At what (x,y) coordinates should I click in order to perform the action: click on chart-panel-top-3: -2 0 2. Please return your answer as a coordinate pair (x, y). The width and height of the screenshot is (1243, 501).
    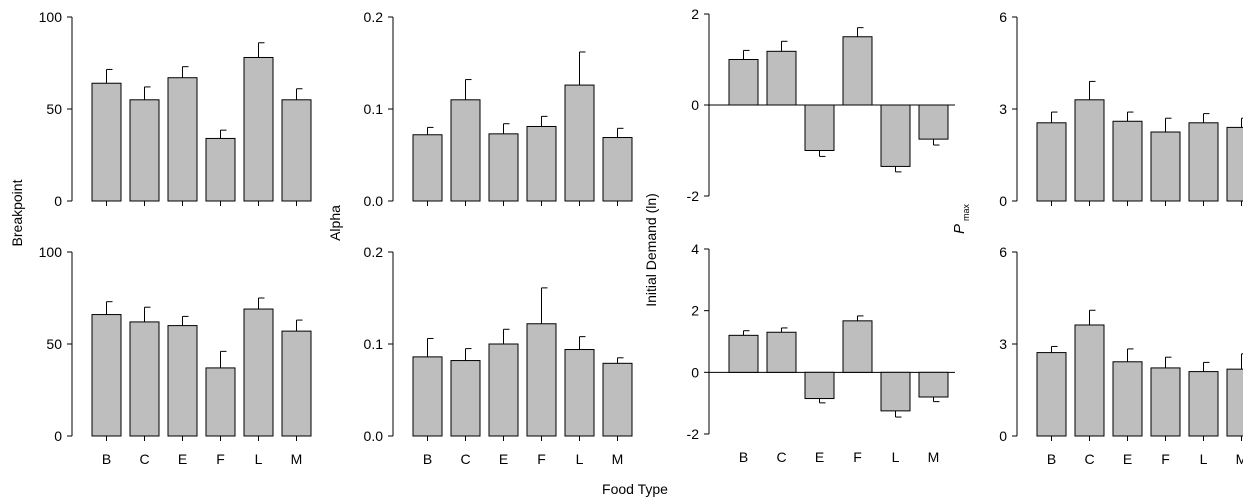
    Looking at the image, I should click on (821, 105).